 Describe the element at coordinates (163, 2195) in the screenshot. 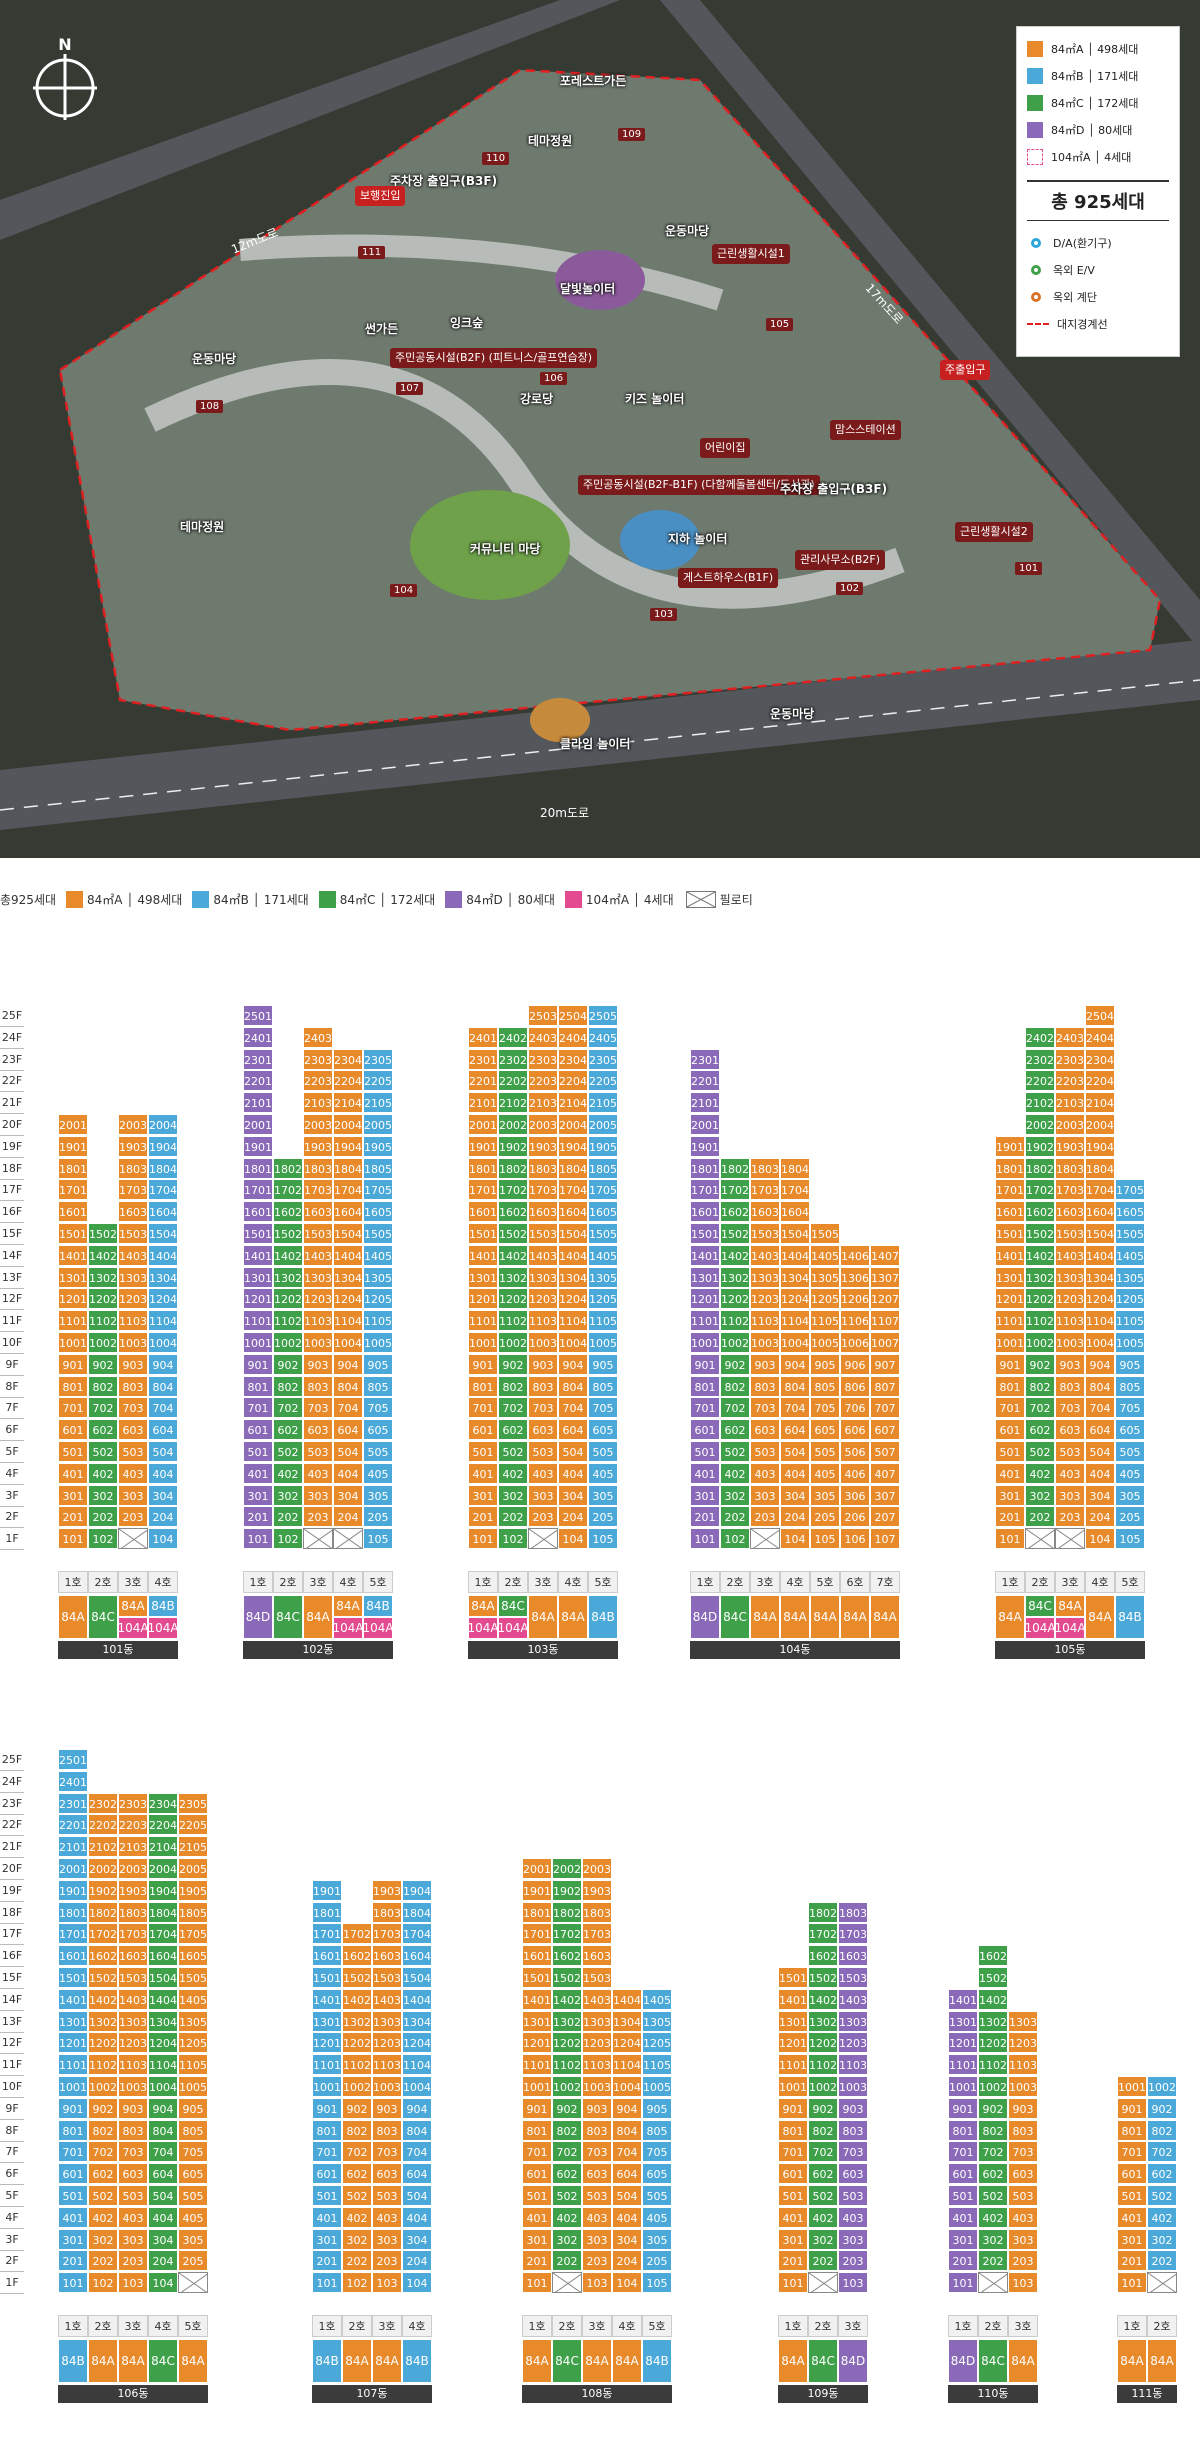

I see `unit-cell: 504` at that location.